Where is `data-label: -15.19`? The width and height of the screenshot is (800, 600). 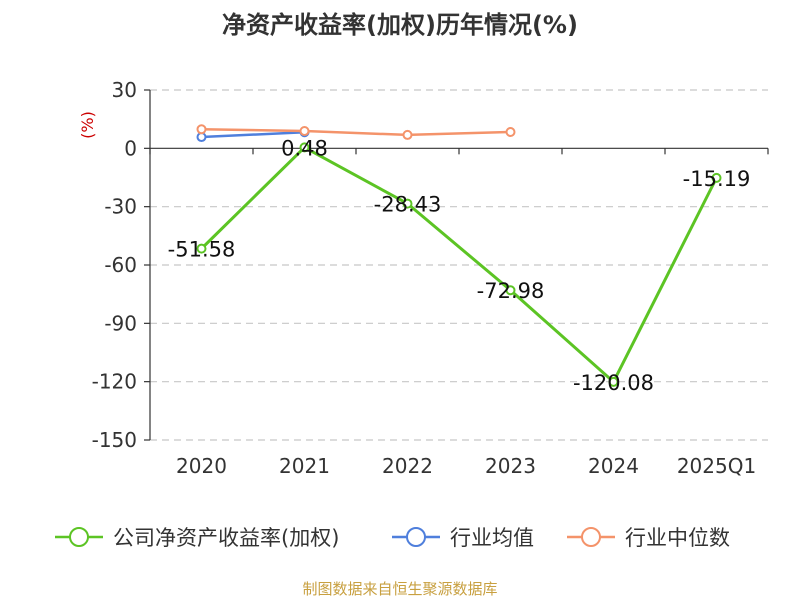 data-label: -15.19 is located at coordinates (717, 179).